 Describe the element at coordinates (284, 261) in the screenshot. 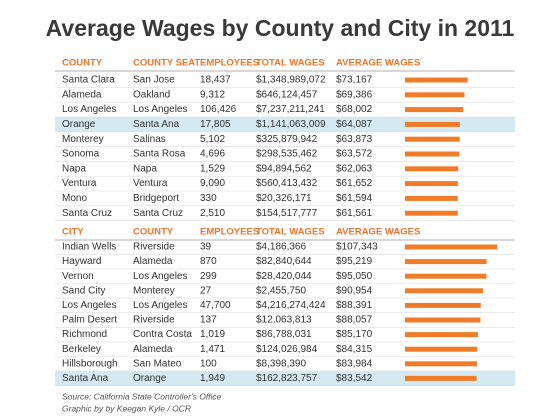

I see `cell: $82,840,644` at that location.